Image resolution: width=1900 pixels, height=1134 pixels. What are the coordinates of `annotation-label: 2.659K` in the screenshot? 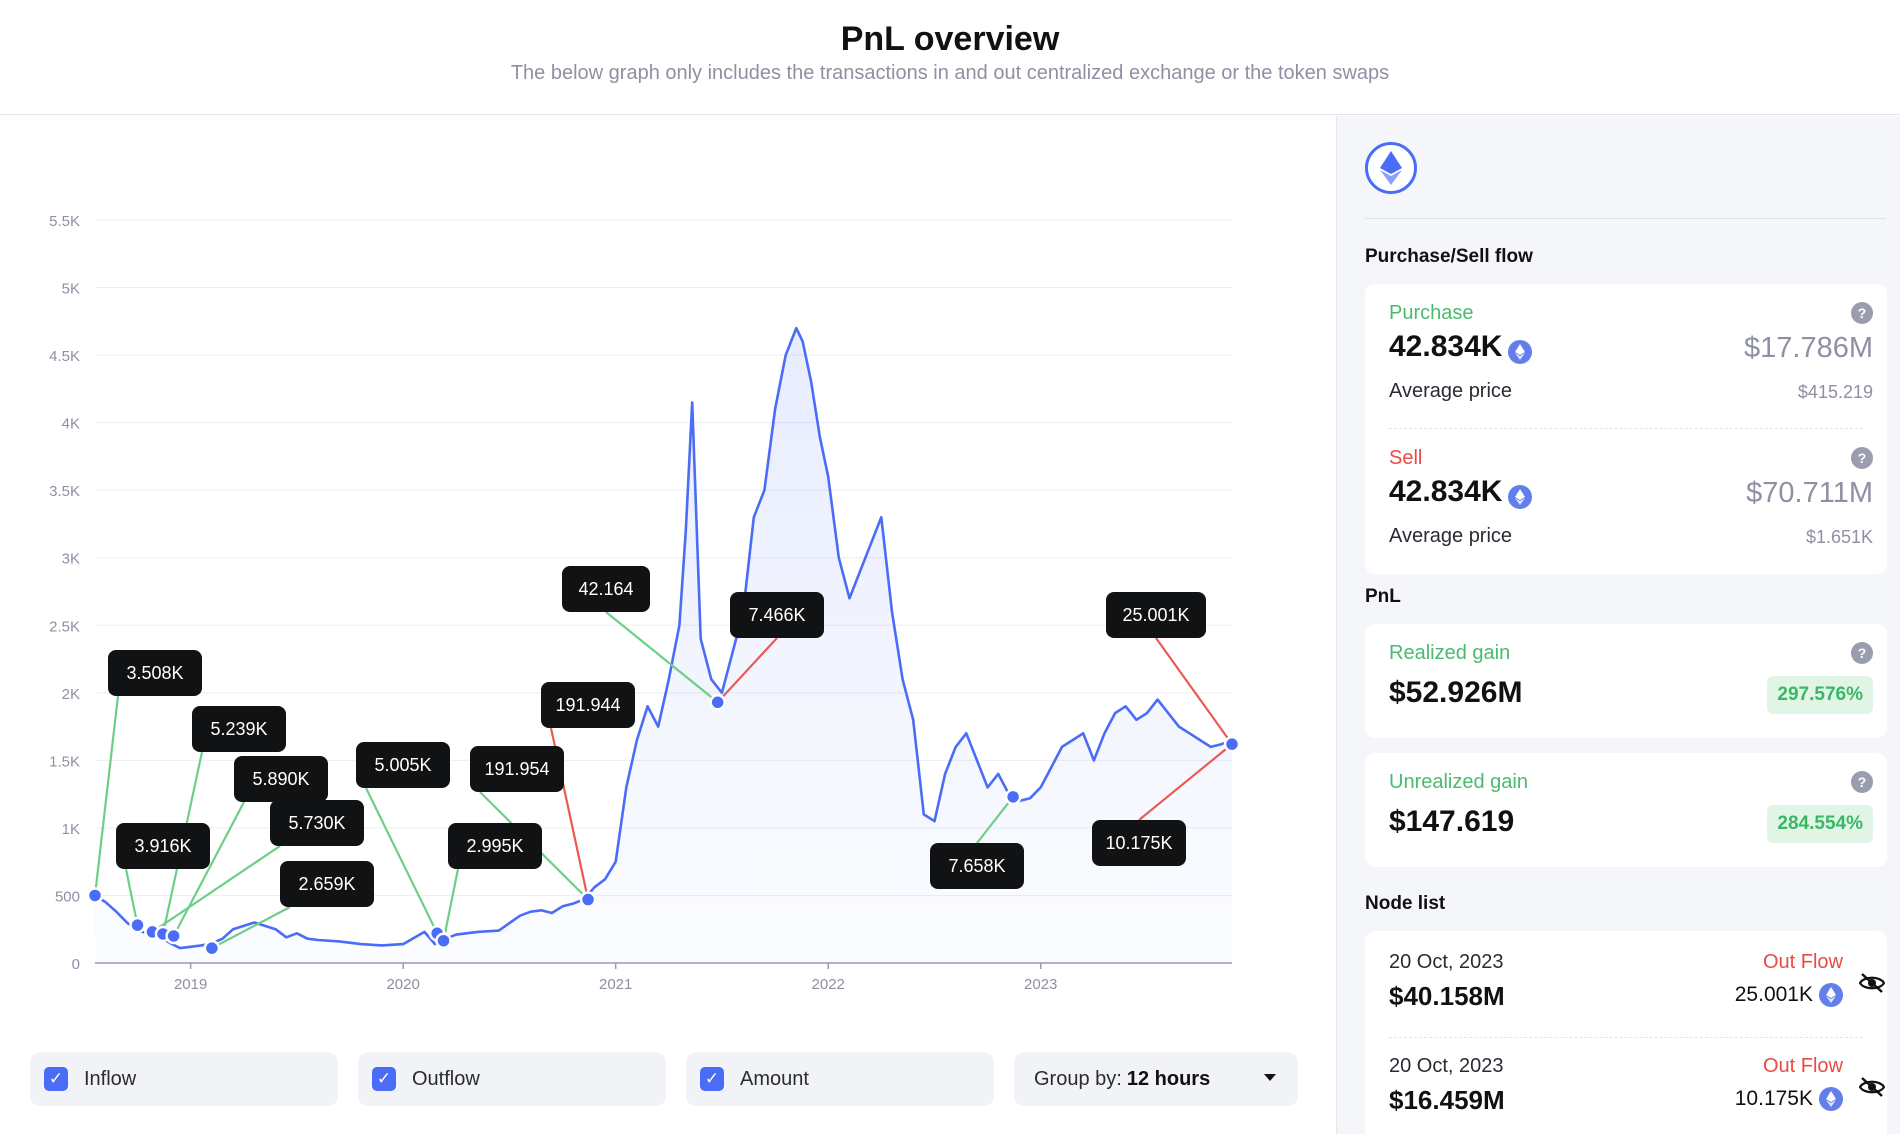 It's located at (326, 884).